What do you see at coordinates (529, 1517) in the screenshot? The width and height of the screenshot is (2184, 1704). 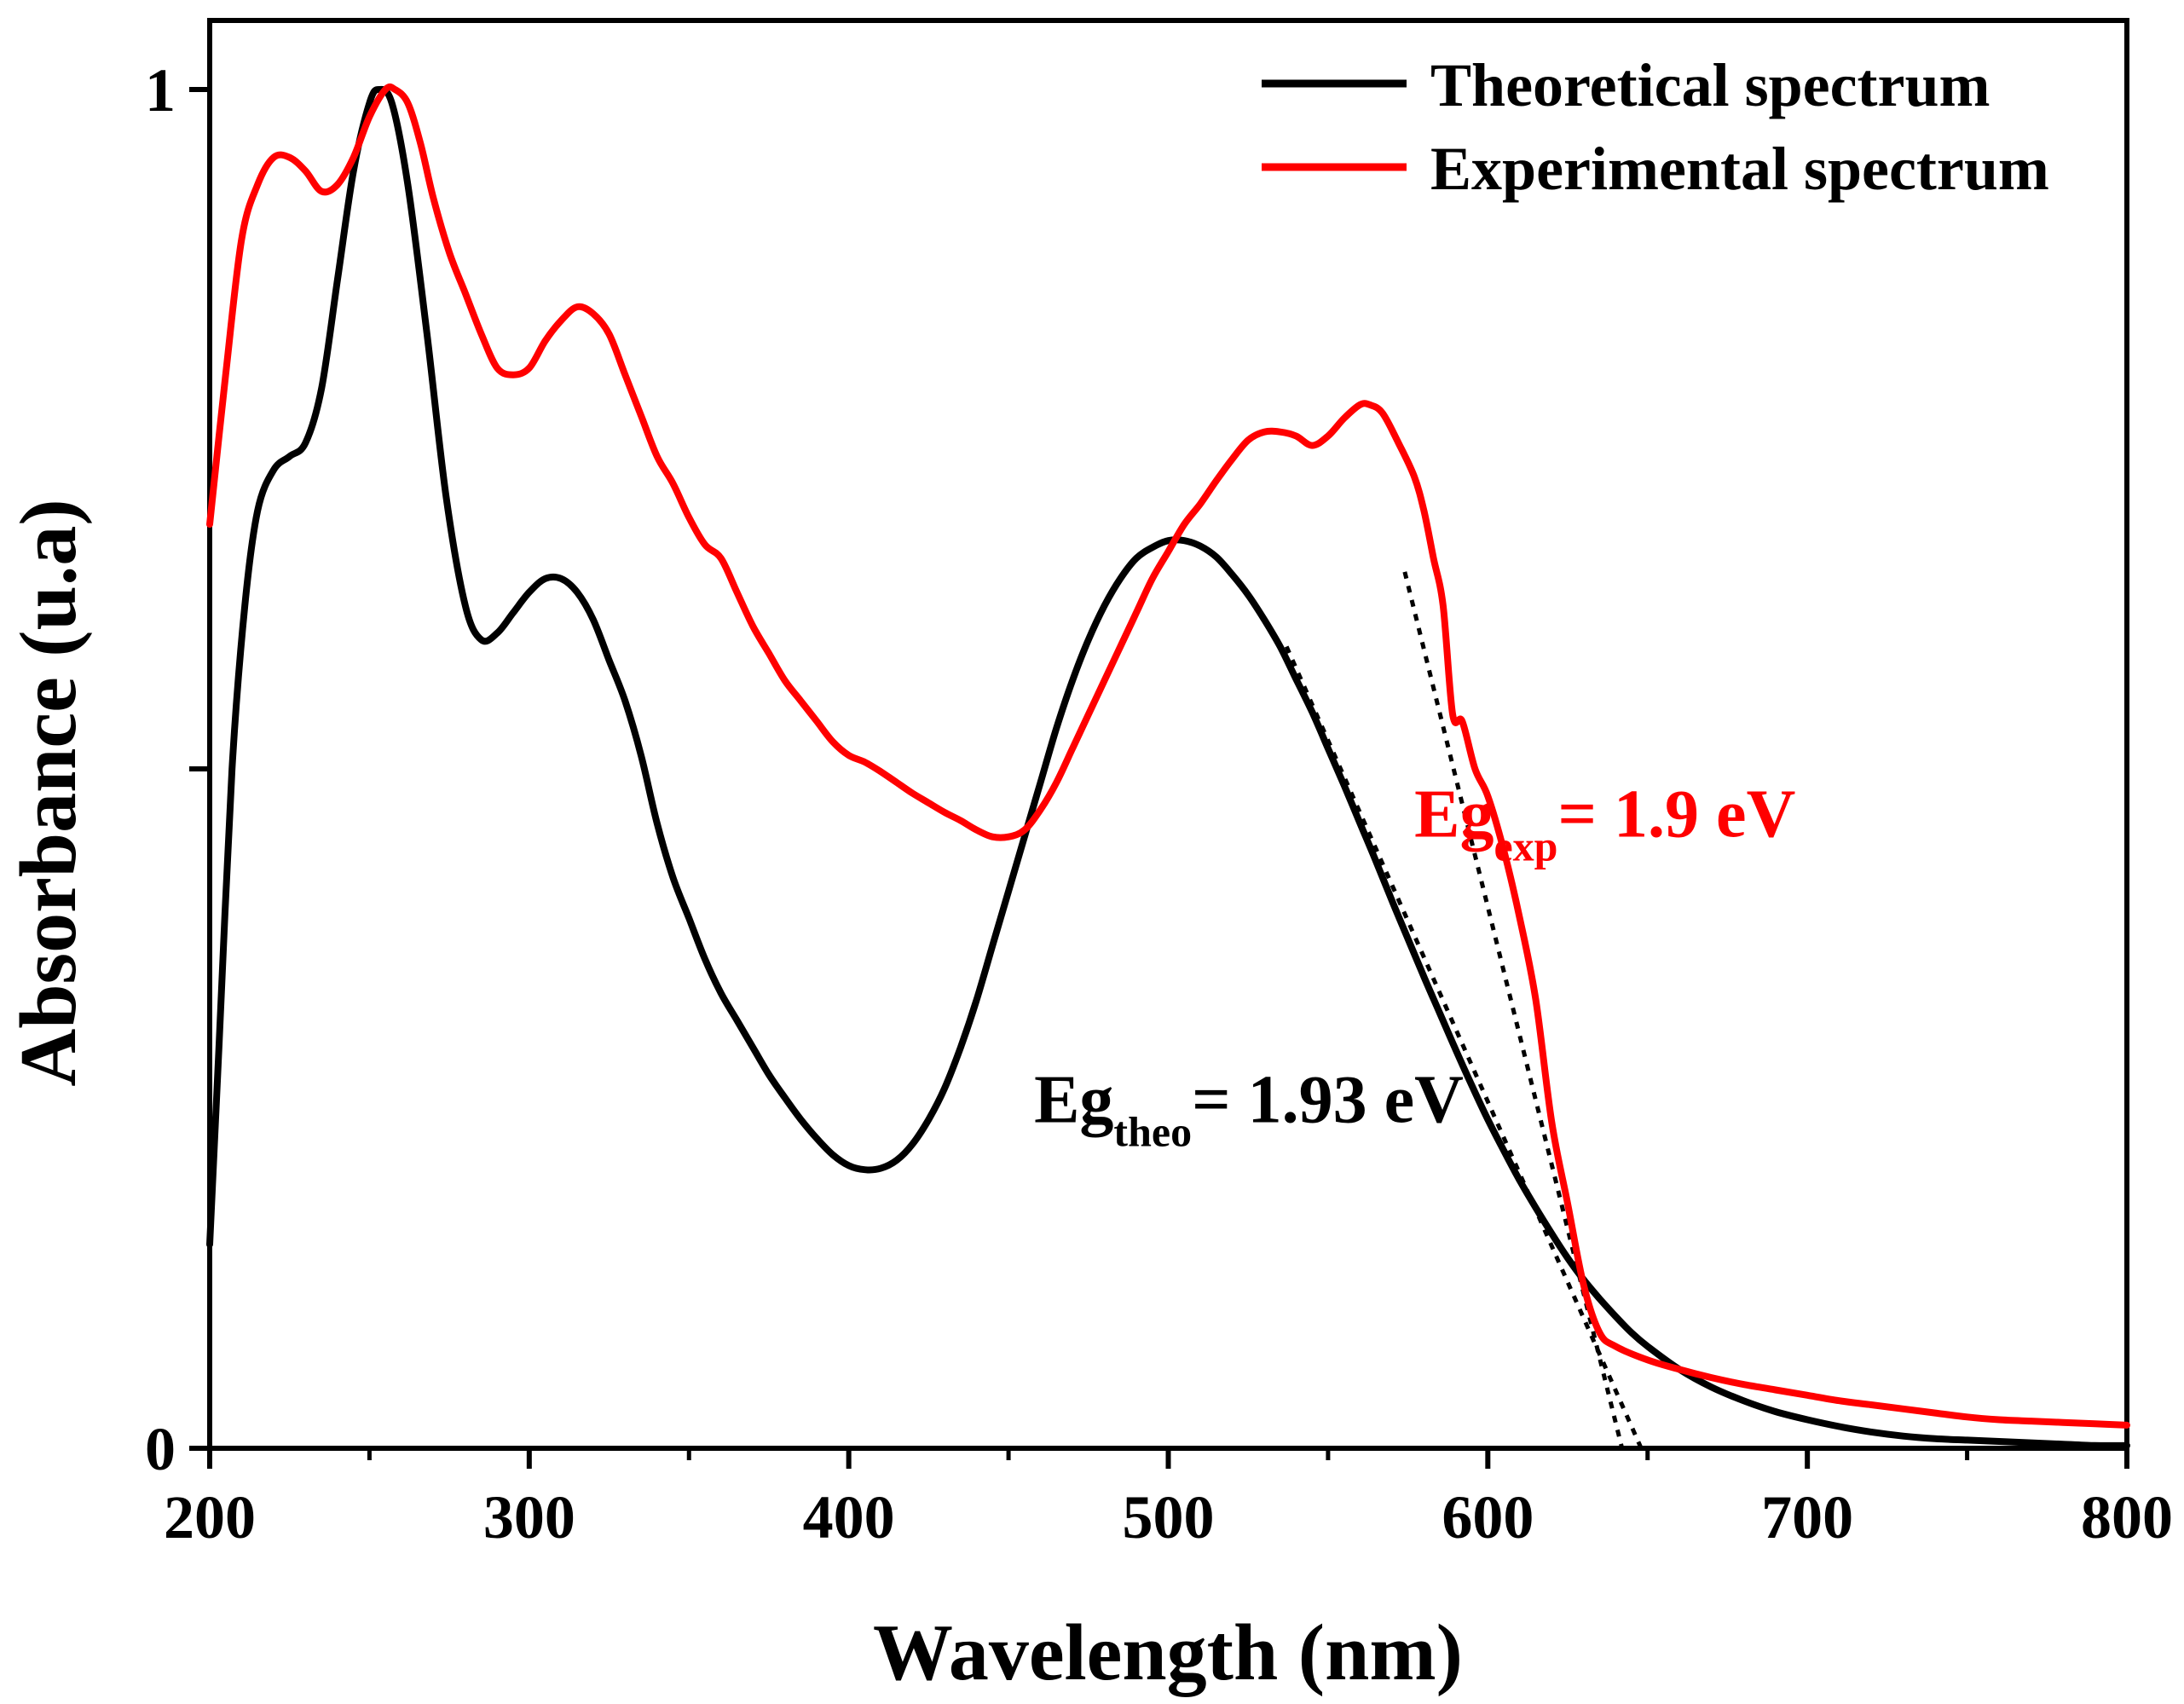 I see `x-tick-label-300: 300` at bounding box center [529, 1517].